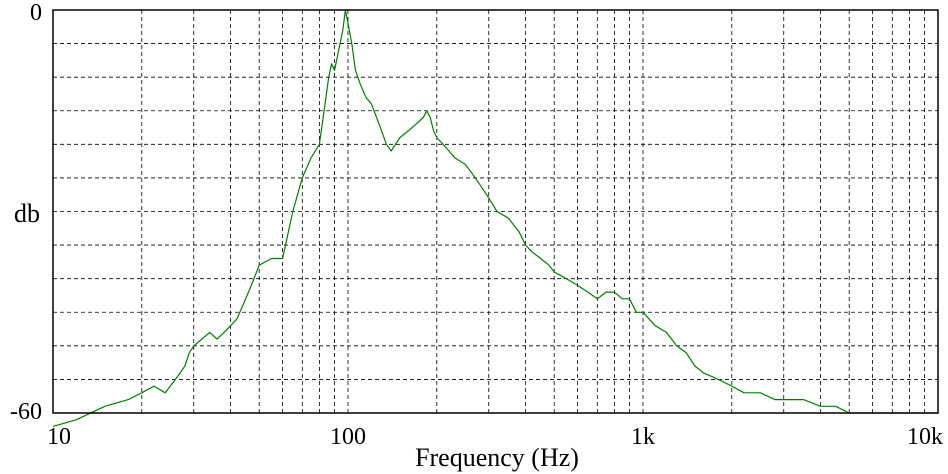 The width and height of the screenshot is (948, 474). What do you see at coordinates (36, 13) in the screenshot?
I see `y-tick-label: 0` at bounding box center [36, 13].